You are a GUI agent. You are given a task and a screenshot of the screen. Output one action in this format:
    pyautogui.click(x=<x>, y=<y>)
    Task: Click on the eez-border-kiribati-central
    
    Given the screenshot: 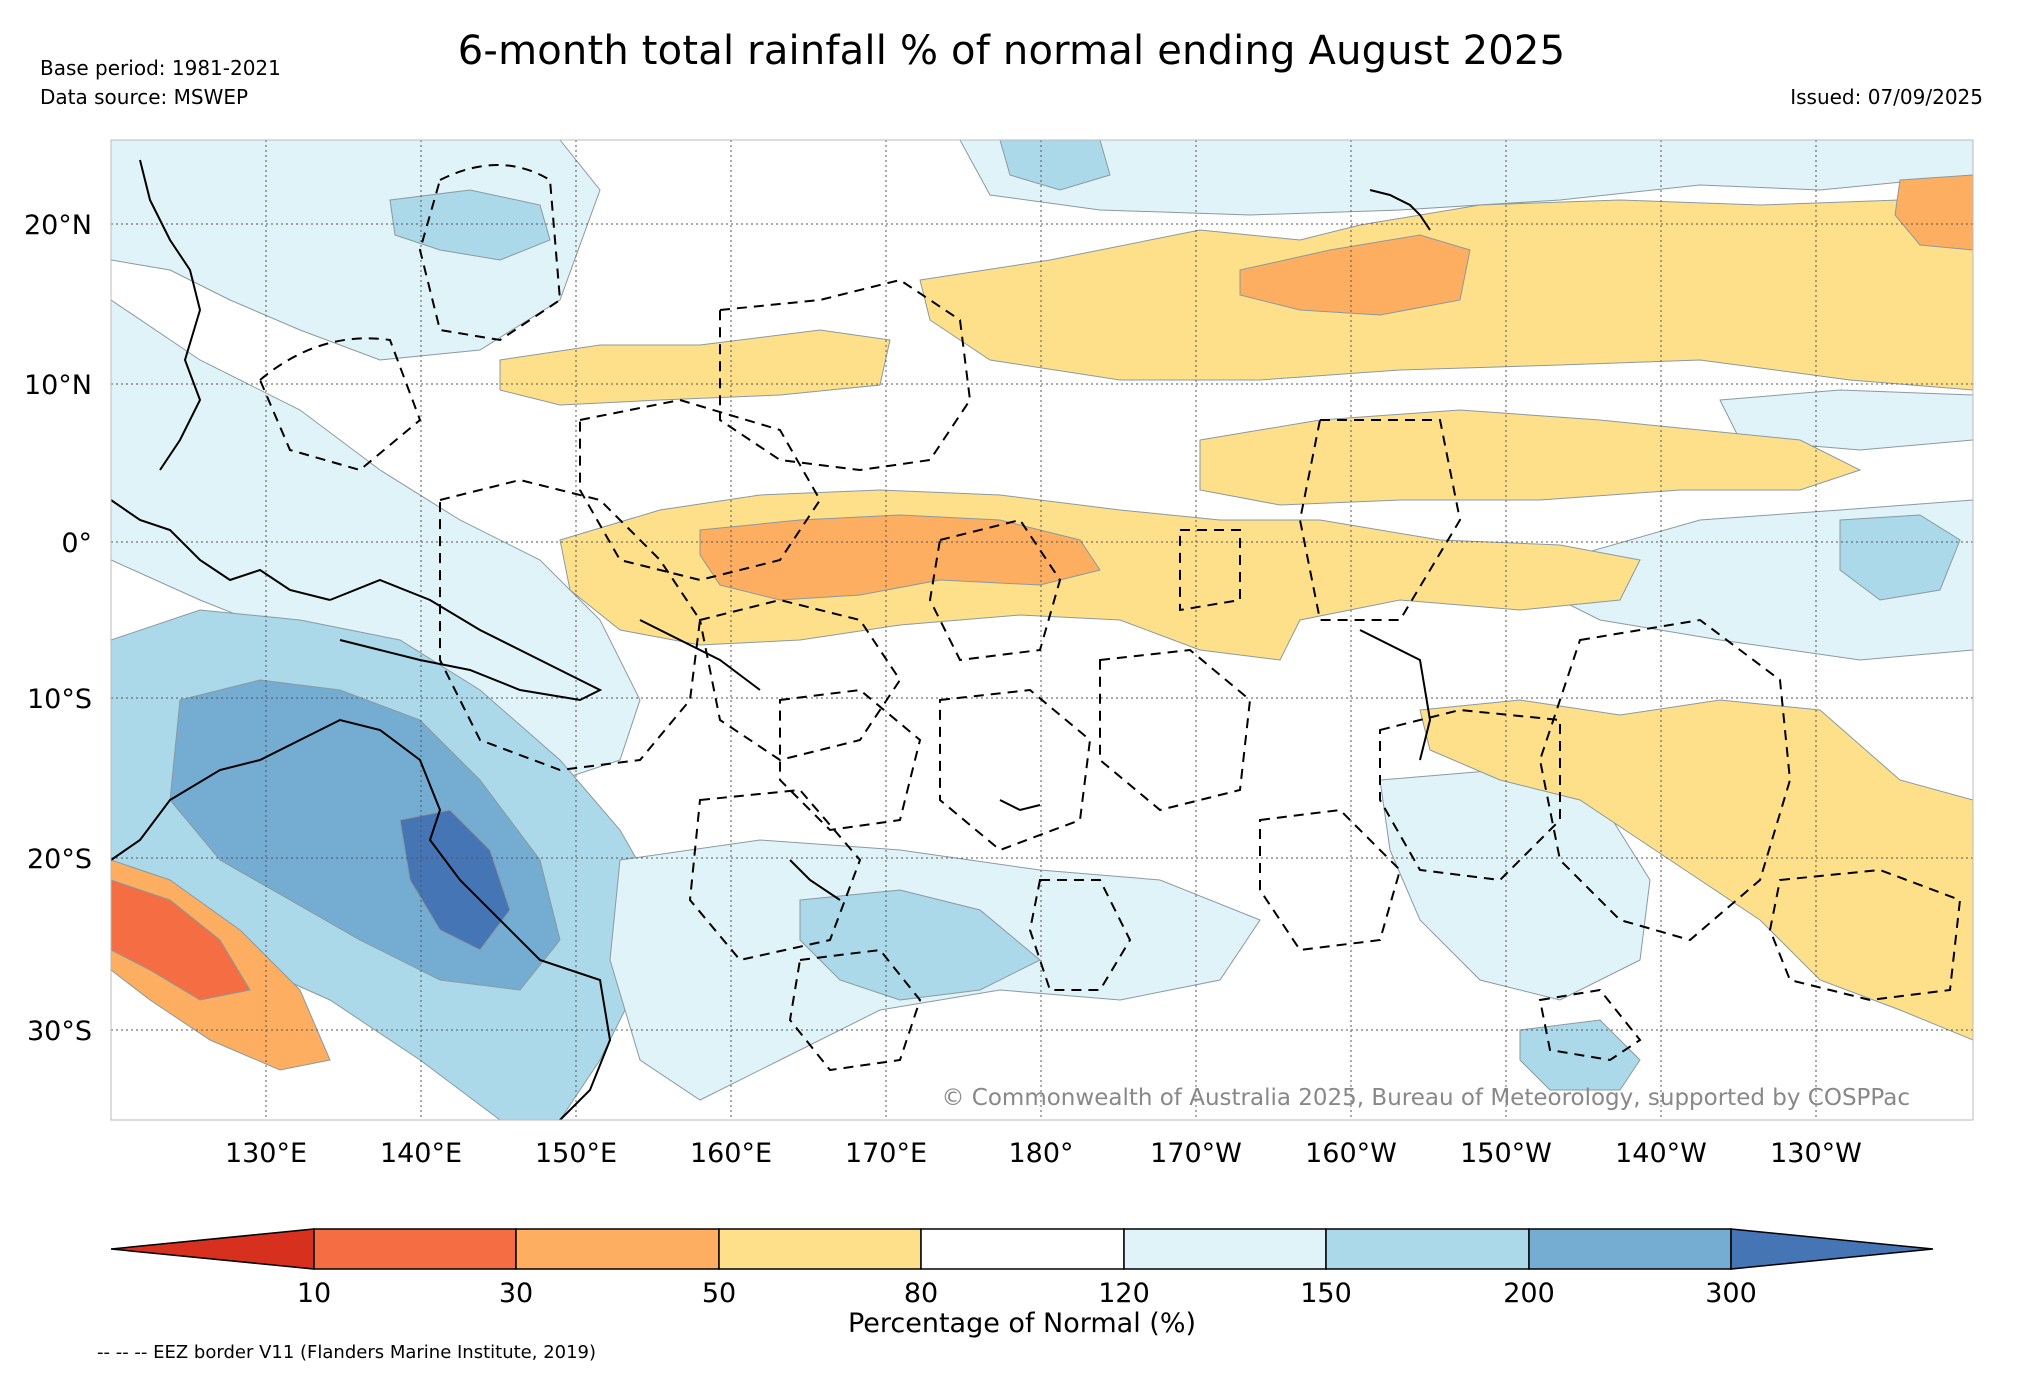 What is the action you would take?
    pyautogui.click(x=1210, y=570)
    